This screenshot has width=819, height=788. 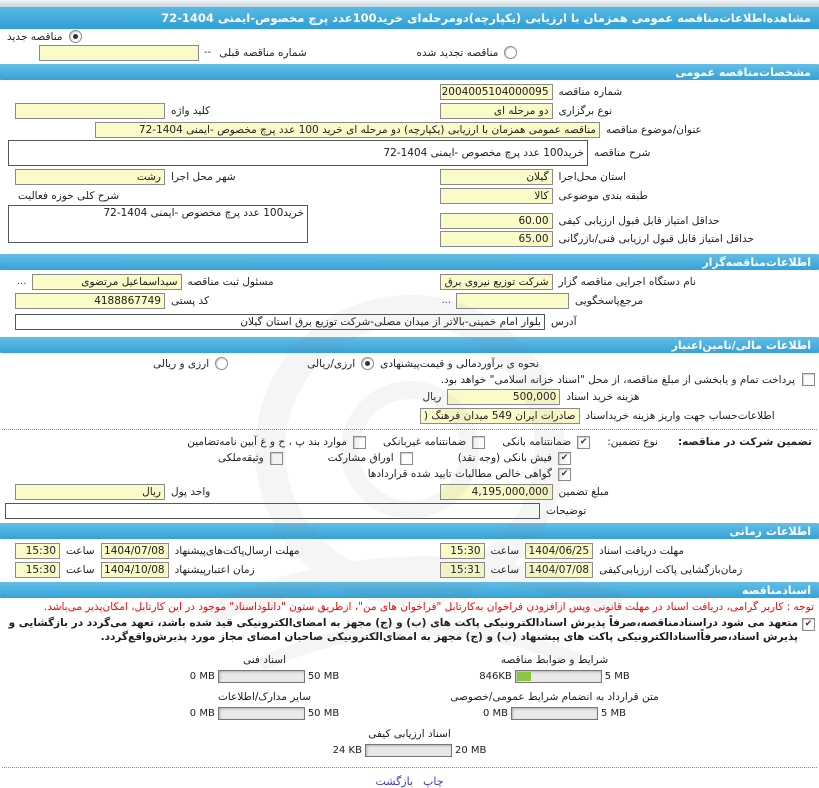 What do you see at coordinates (585, 110) in the screenshot?
I see `type-label: نوع برگزاری` at bounding box center [585, 110].